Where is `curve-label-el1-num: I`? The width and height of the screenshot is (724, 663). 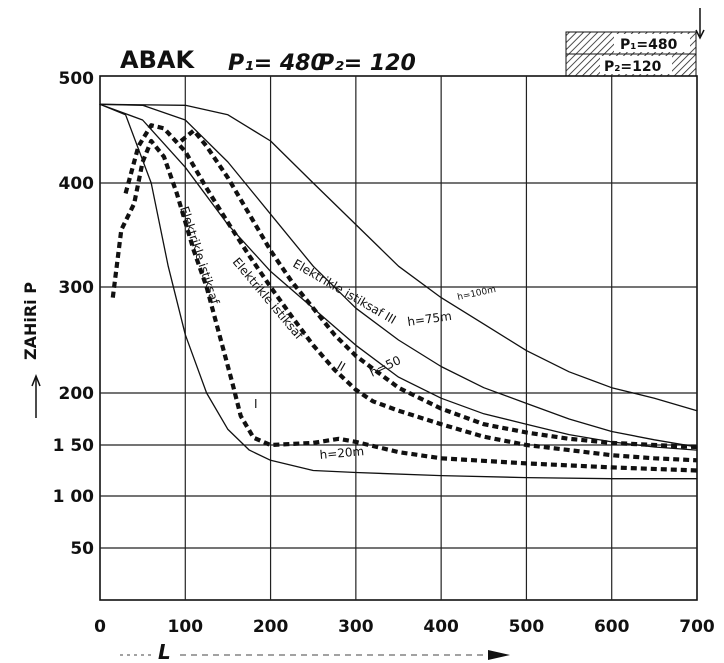 curve-label-el1-num: I is located at coordinates (256, 404).